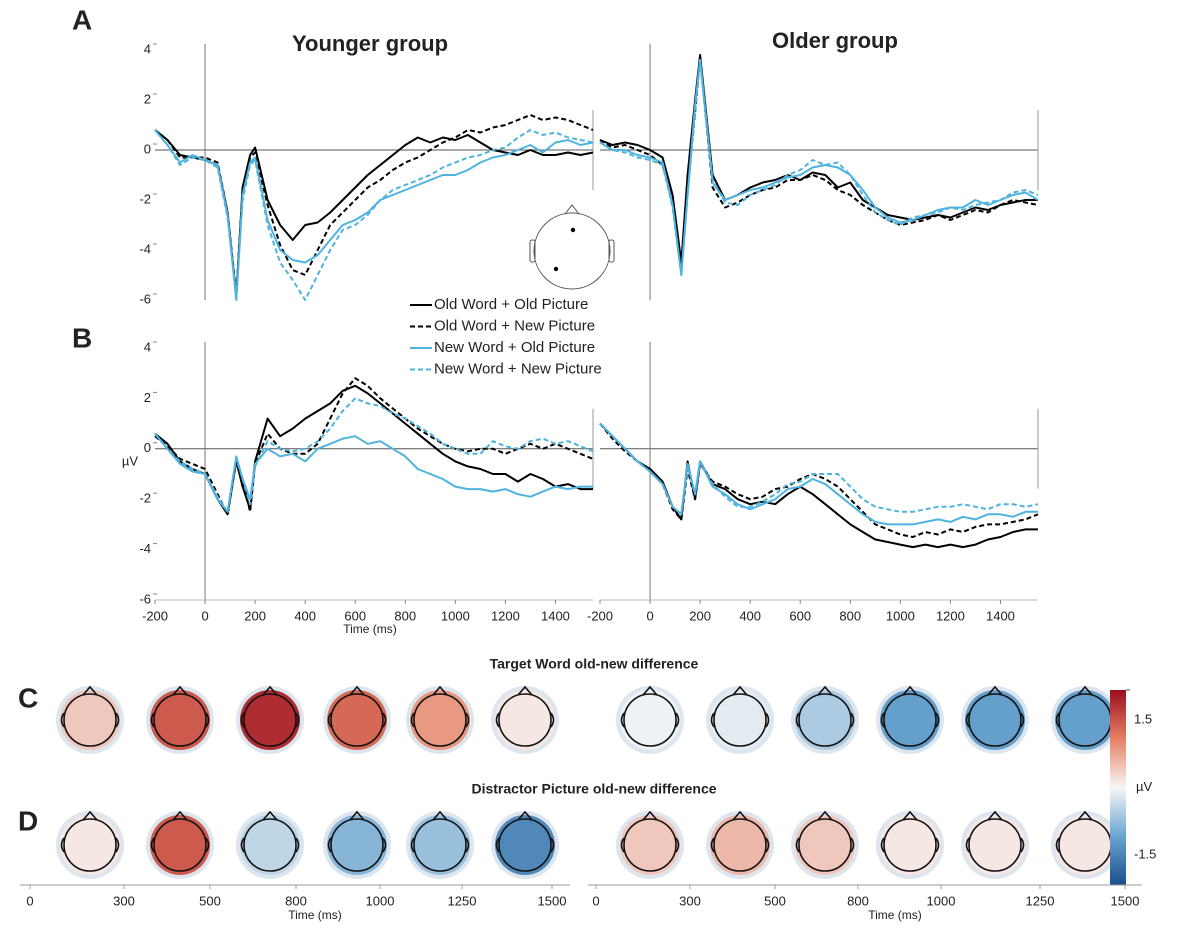 This screenshot has width=1189, height=931. Describe the element at coordinates (1145, 853) in the screenshot. I see `colorbar-label: -1.5` at that location.